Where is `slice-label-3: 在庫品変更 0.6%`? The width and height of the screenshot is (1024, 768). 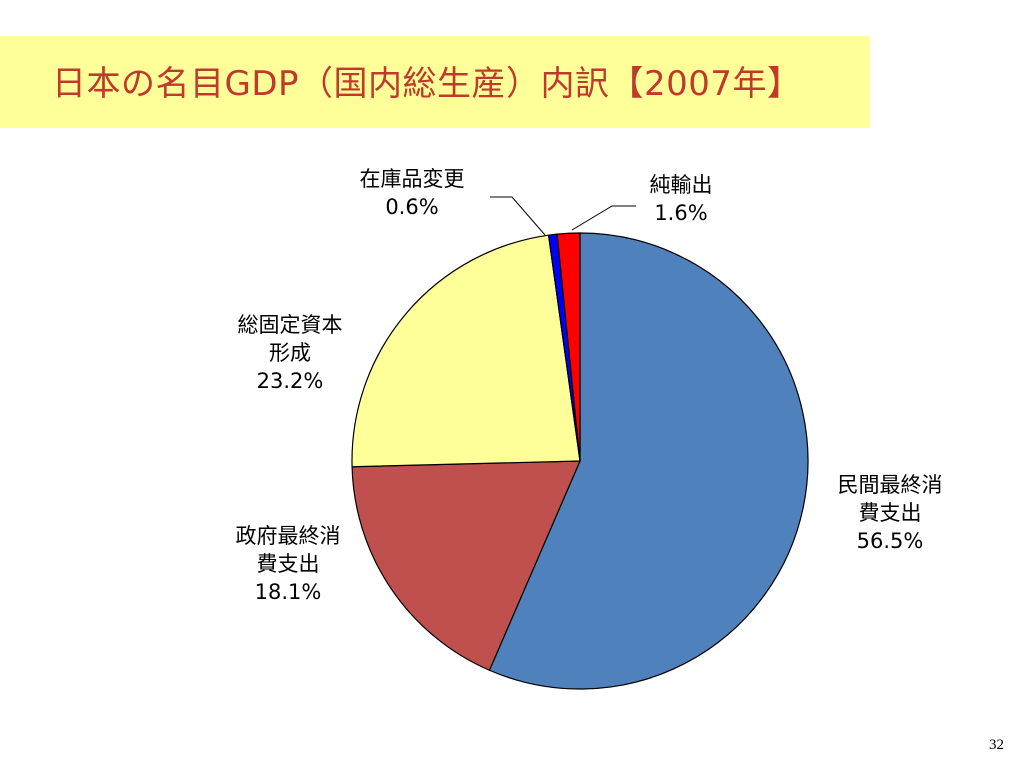
slice-label-3: 在庫品変更 0.6% is located at coordinates (412, 193).